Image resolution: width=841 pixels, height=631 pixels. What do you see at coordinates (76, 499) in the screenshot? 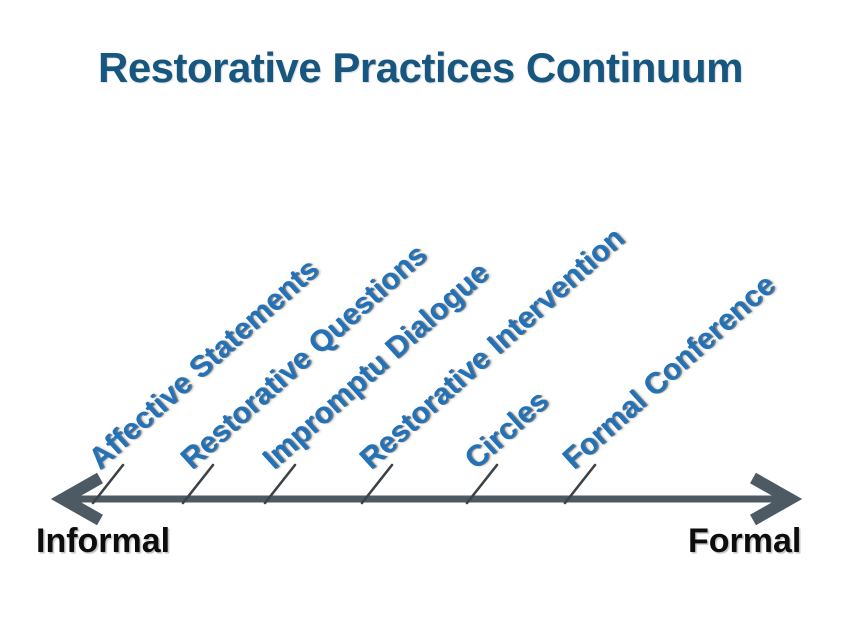
I see `arrowhead-left-icon` at bounding box center [76, 499].